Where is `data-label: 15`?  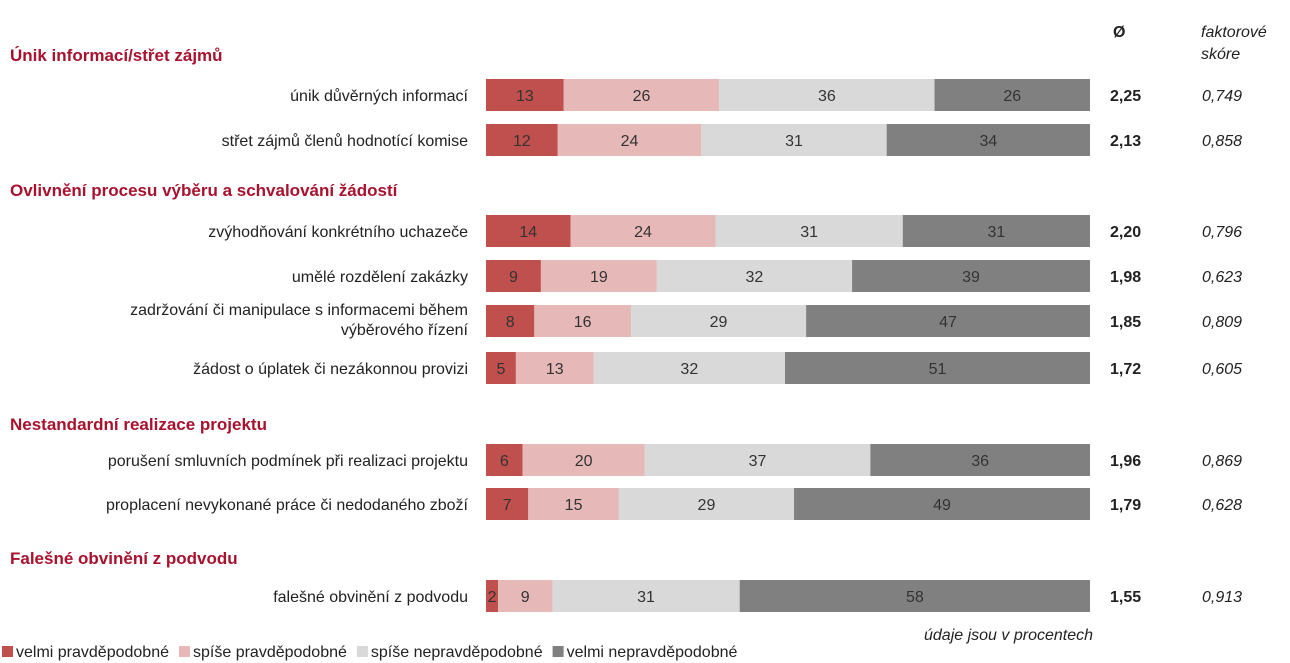 data-label: 15 is located at coordinates (574, 505).